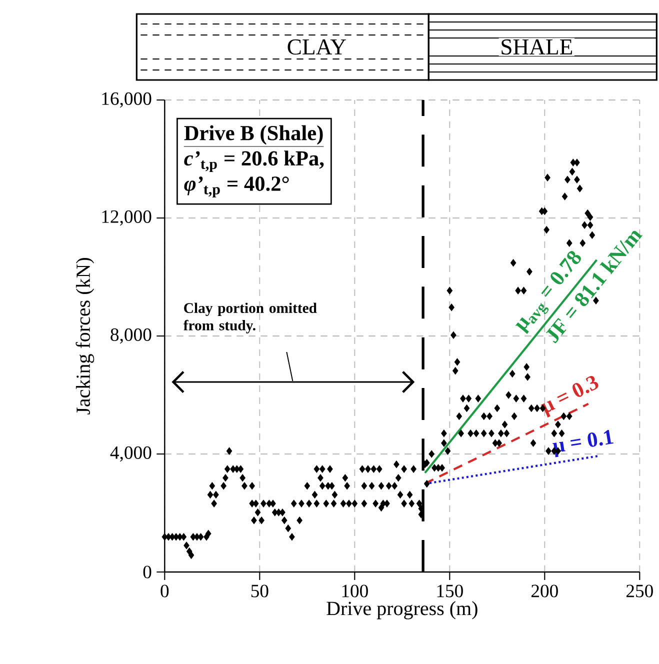 This screenshot has height=664, width=659. I want to click on x-tick-label: 50, so click(260, 591).